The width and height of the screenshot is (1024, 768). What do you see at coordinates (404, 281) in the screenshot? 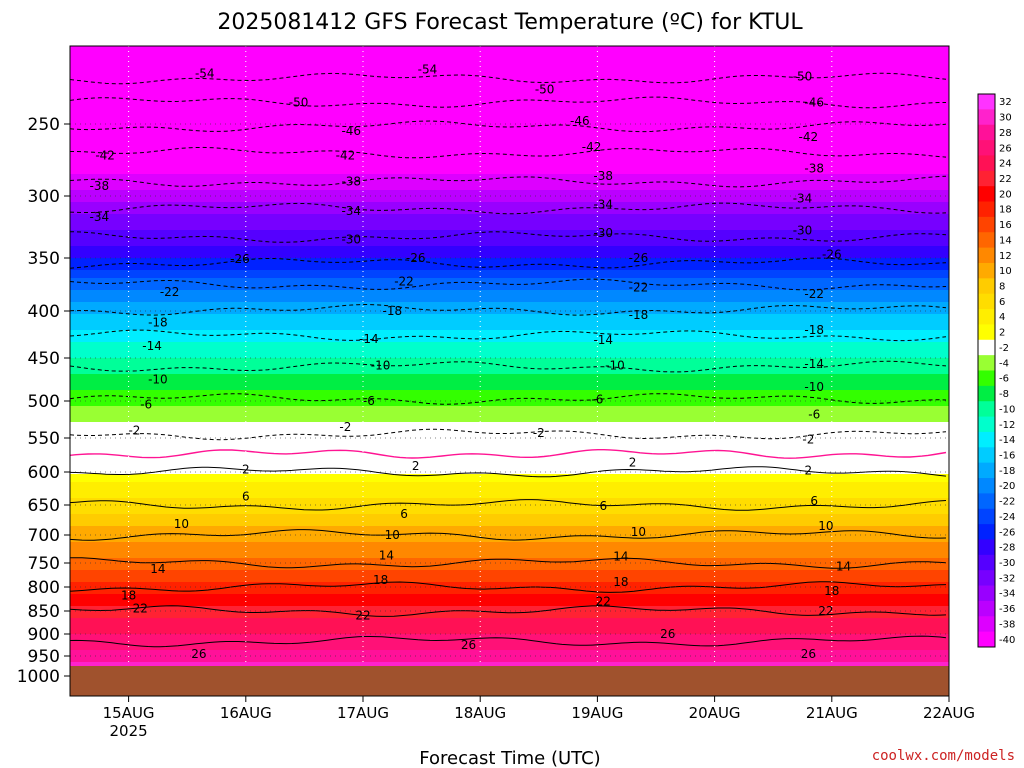
I see `contour-label: -22` at bounding box center [404, 281].